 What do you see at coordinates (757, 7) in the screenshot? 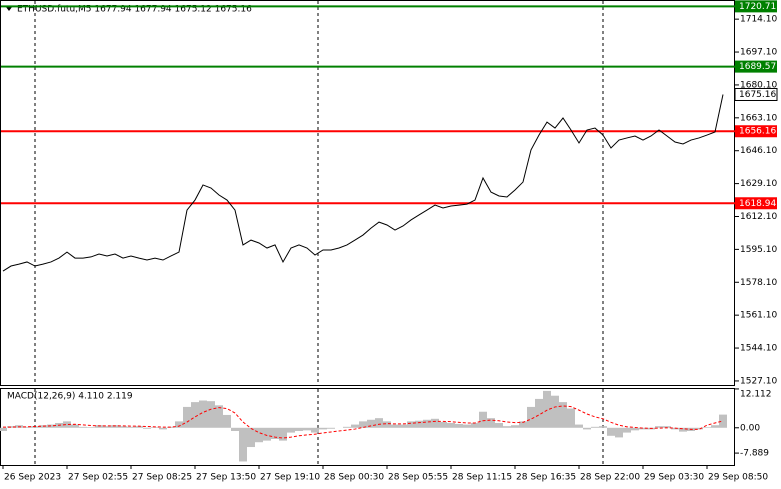
I see `price-level-label: 1720.71` at bounding box center [757, 7].